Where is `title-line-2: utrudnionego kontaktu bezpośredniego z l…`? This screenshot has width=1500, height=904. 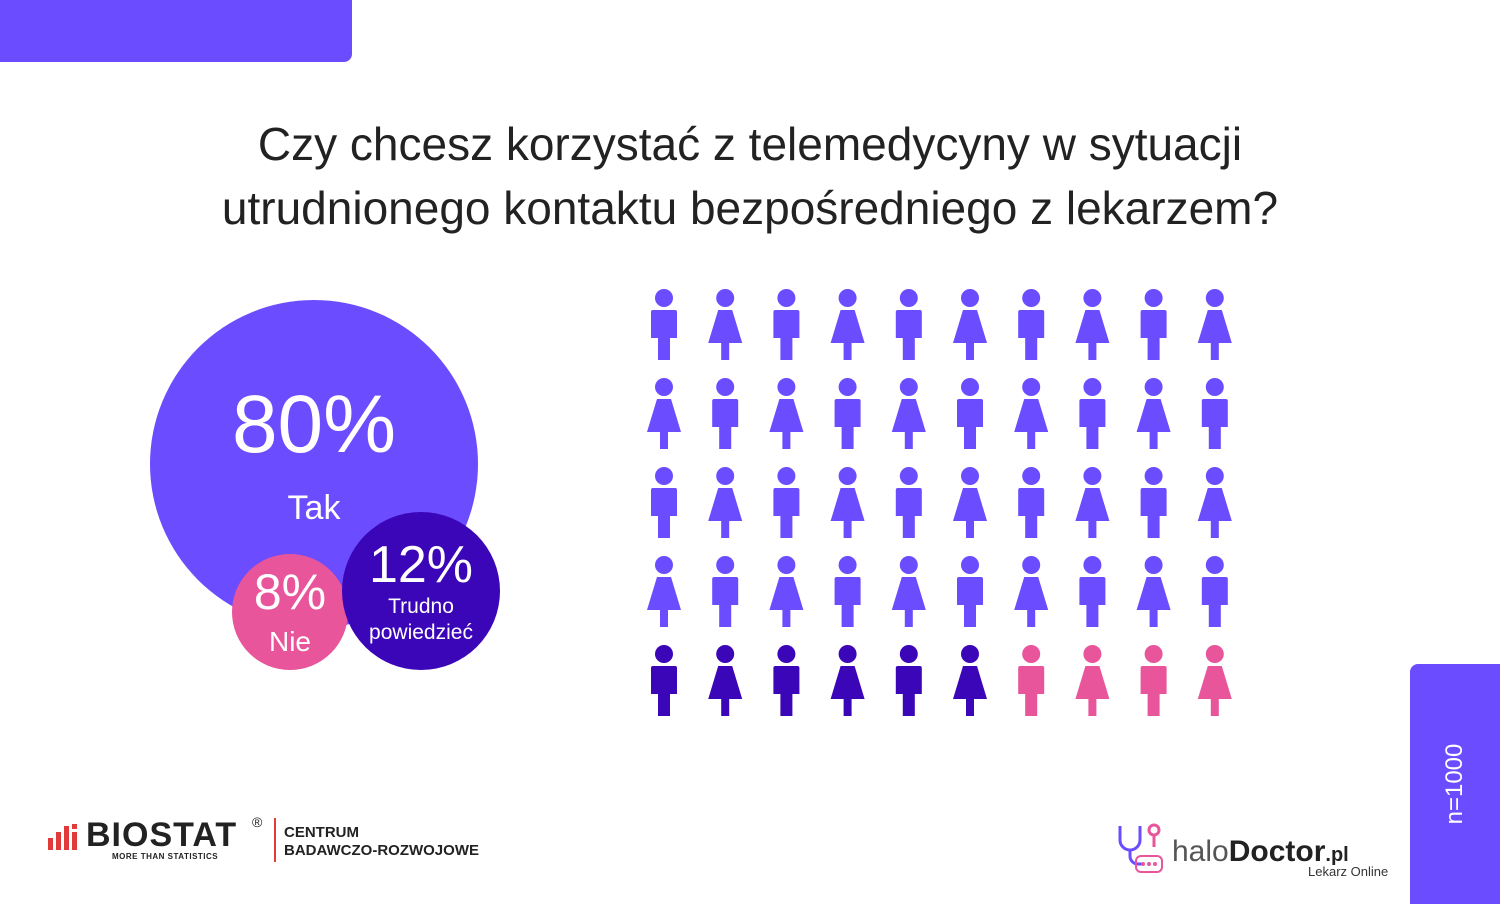
title-line-2: utrudnionego kontaktu bezpośredniego z l… is located at coordinates (750, 208).